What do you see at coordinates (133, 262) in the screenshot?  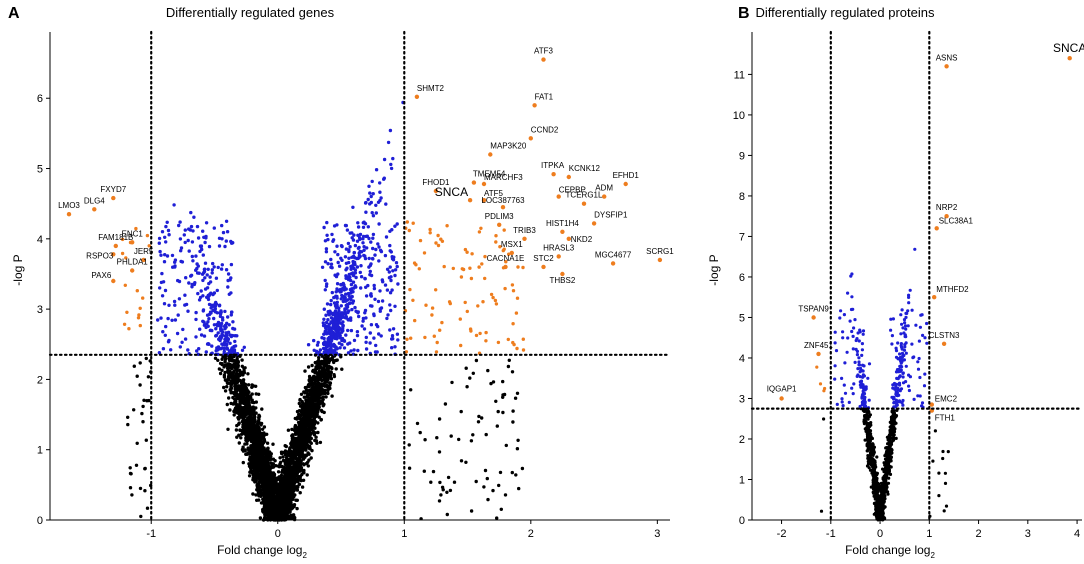 I see `point-label-phlda1: PHLDA1` at bounding box center [133, 262].